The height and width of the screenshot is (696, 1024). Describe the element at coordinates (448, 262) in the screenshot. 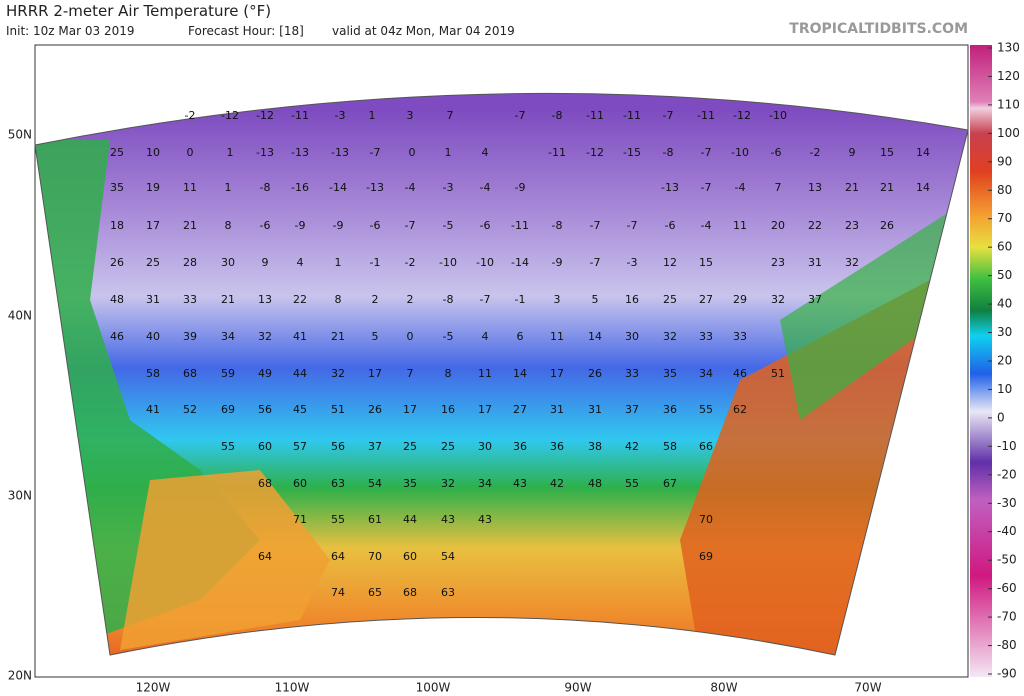

I see `station-value: -10` at that location.